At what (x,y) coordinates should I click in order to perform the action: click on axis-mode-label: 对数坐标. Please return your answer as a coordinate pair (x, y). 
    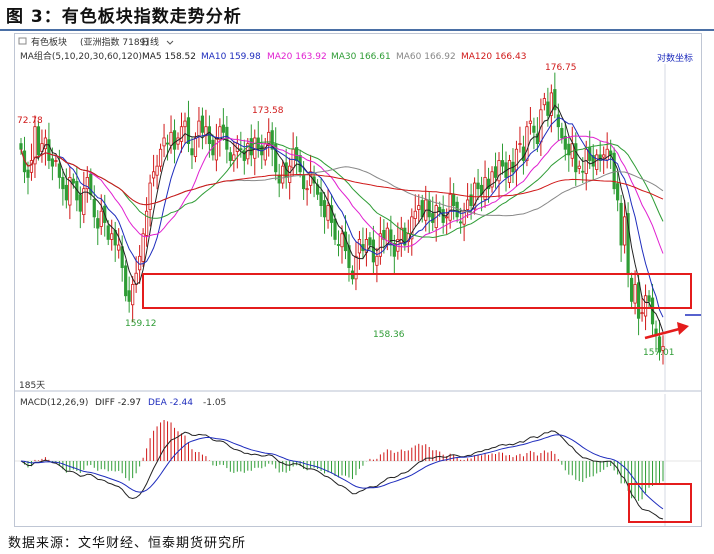
    Looking at the image, I should click on (675, 58).